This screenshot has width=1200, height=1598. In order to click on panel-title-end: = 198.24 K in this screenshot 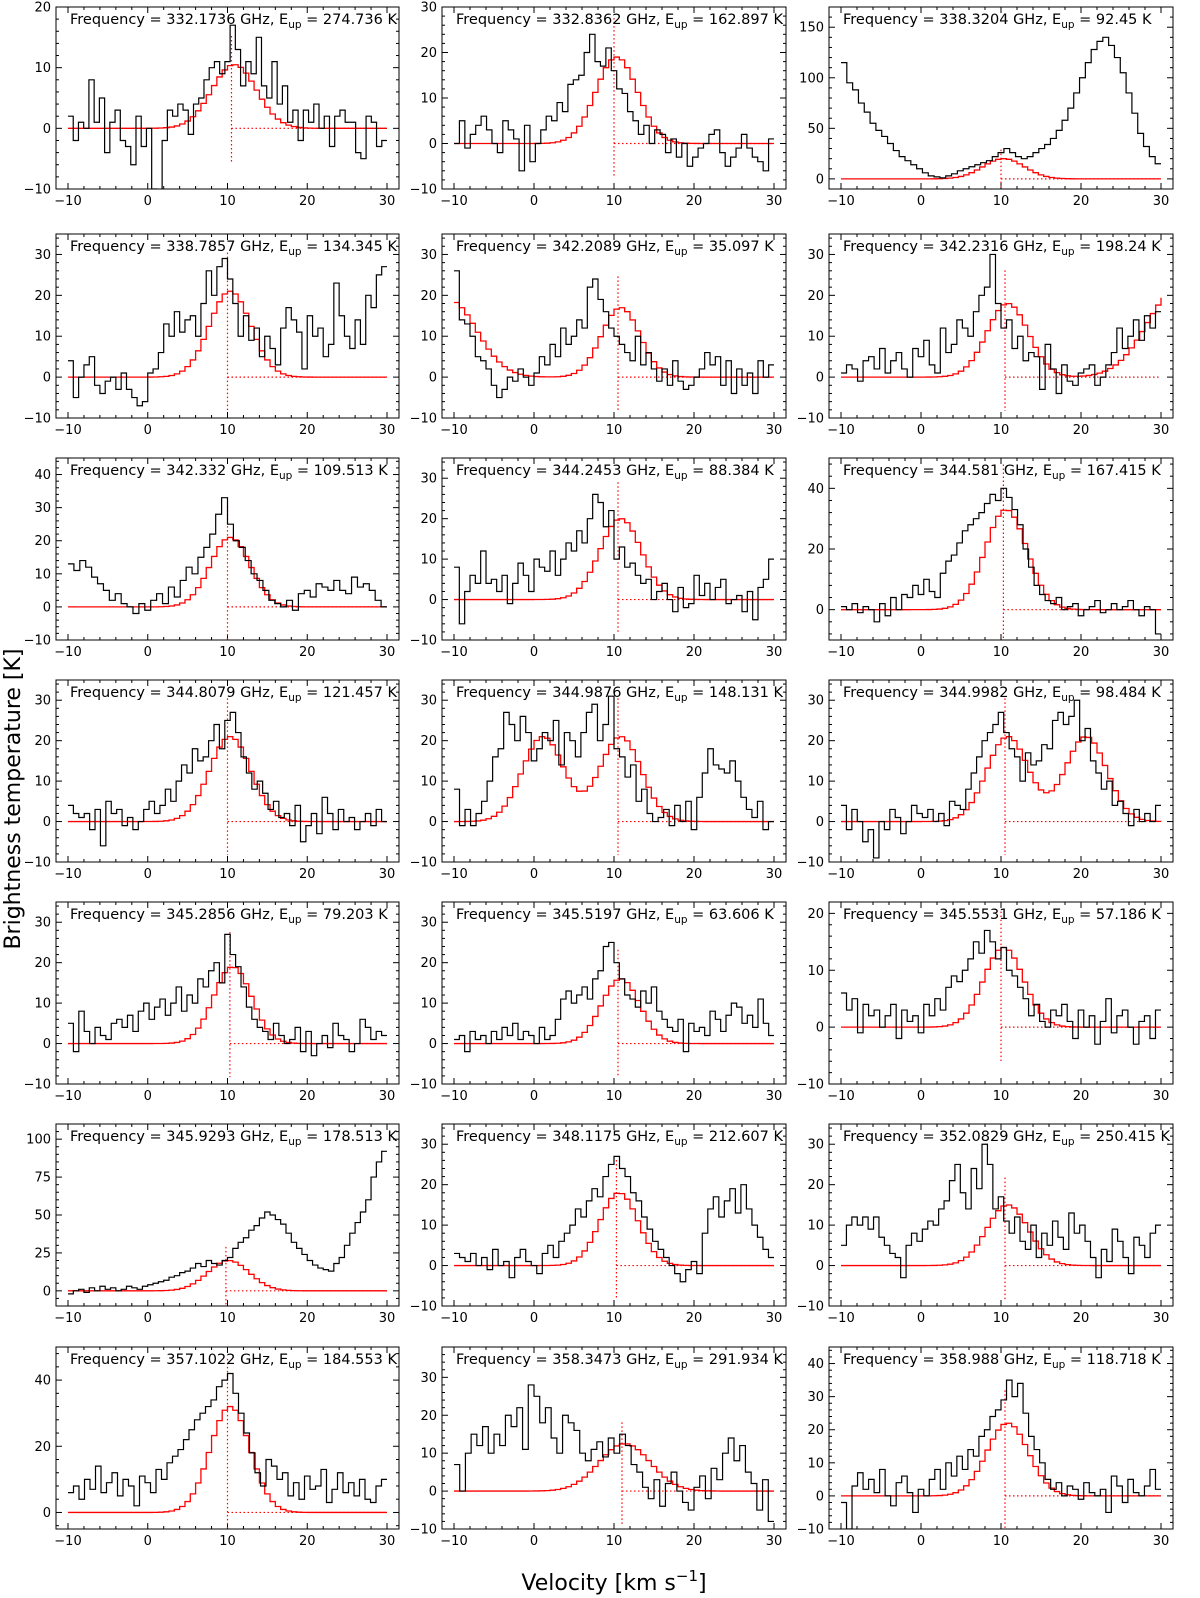, I will do `click(1118, 247)`.